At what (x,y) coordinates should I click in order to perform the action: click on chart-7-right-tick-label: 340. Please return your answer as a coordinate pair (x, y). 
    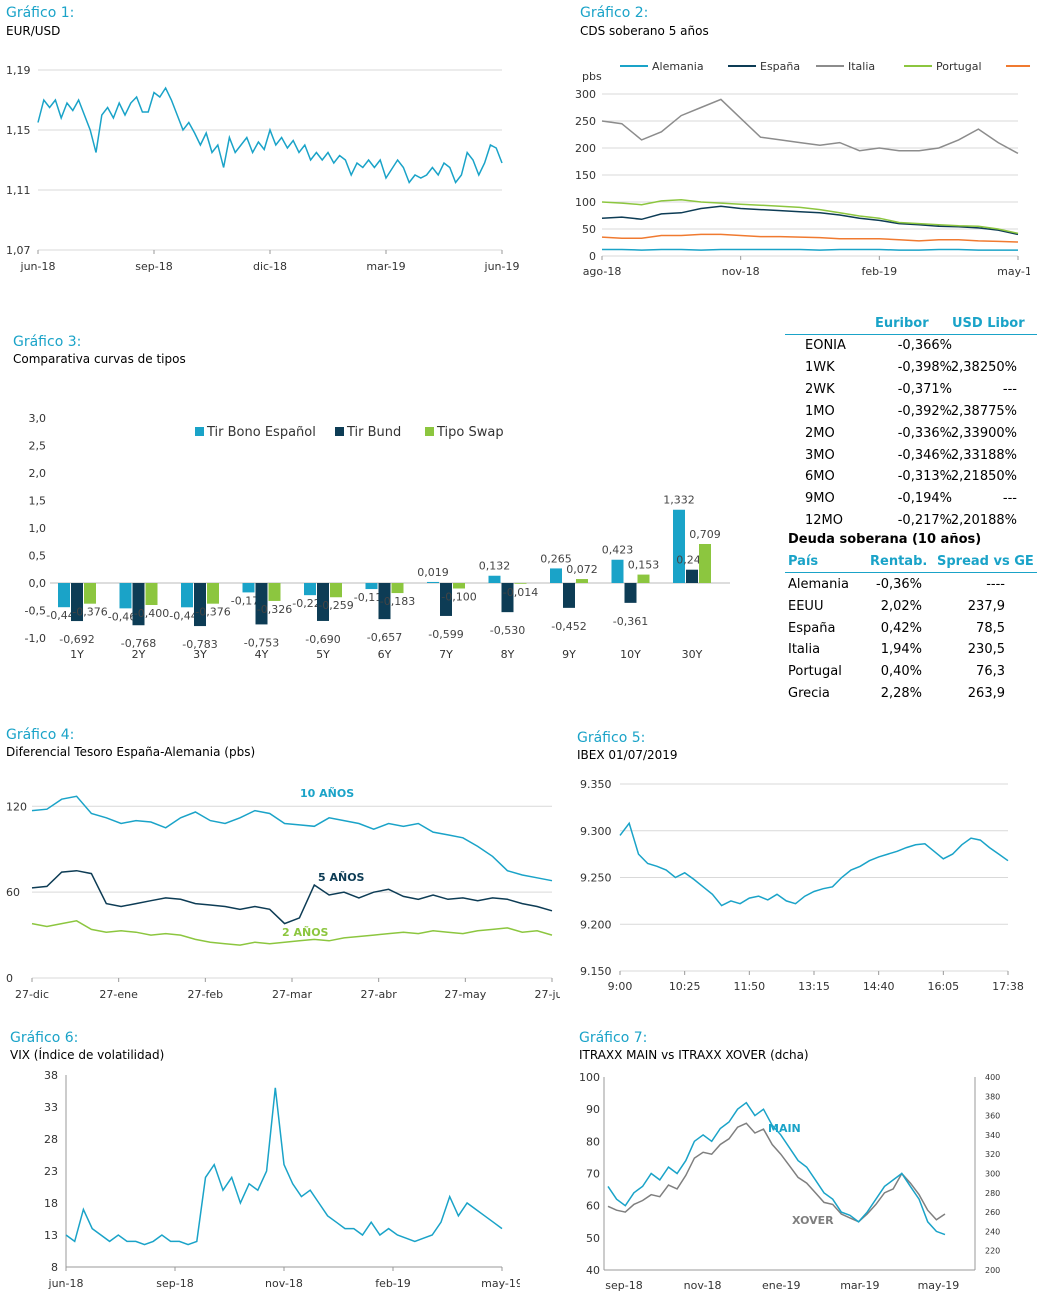
    Looking at the image, I should click on (992, 1135).